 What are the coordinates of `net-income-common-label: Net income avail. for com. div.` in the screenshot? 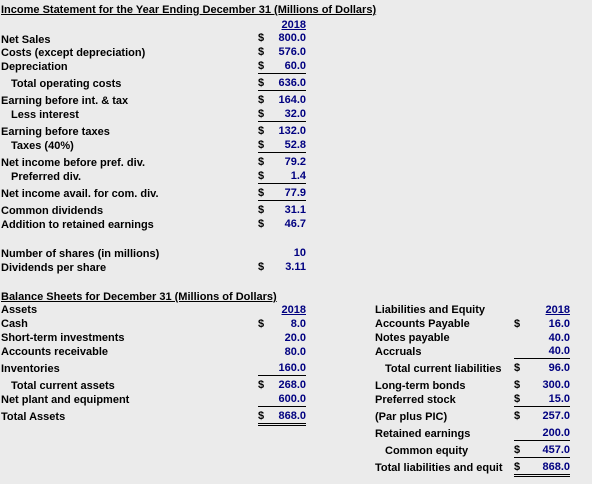 It's located at (80, 194).